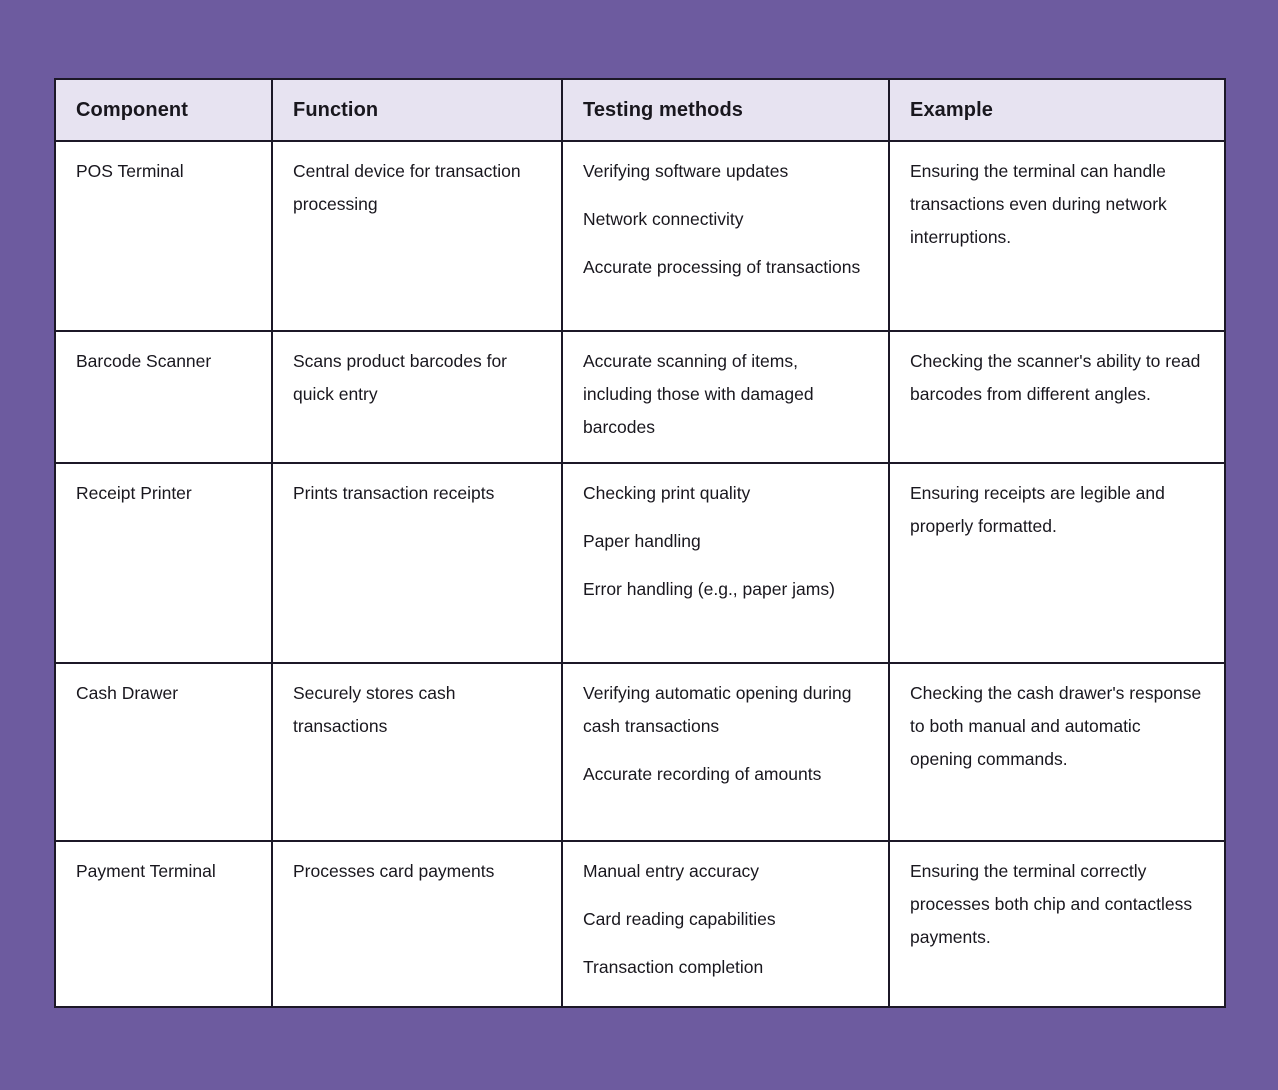 Image resolution: width=1278 pixels, height=1090 pixels. Describe the element at coordinates (417, 752) in the screenshot. I see `cell-function: Securely stores cash transactions` at that location.